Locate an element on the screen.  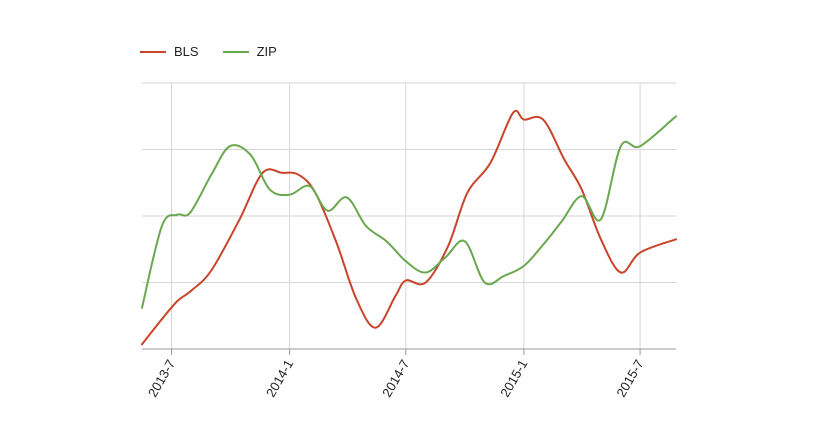
legend-item-bls: BLS is located at coordinates (169, 51).